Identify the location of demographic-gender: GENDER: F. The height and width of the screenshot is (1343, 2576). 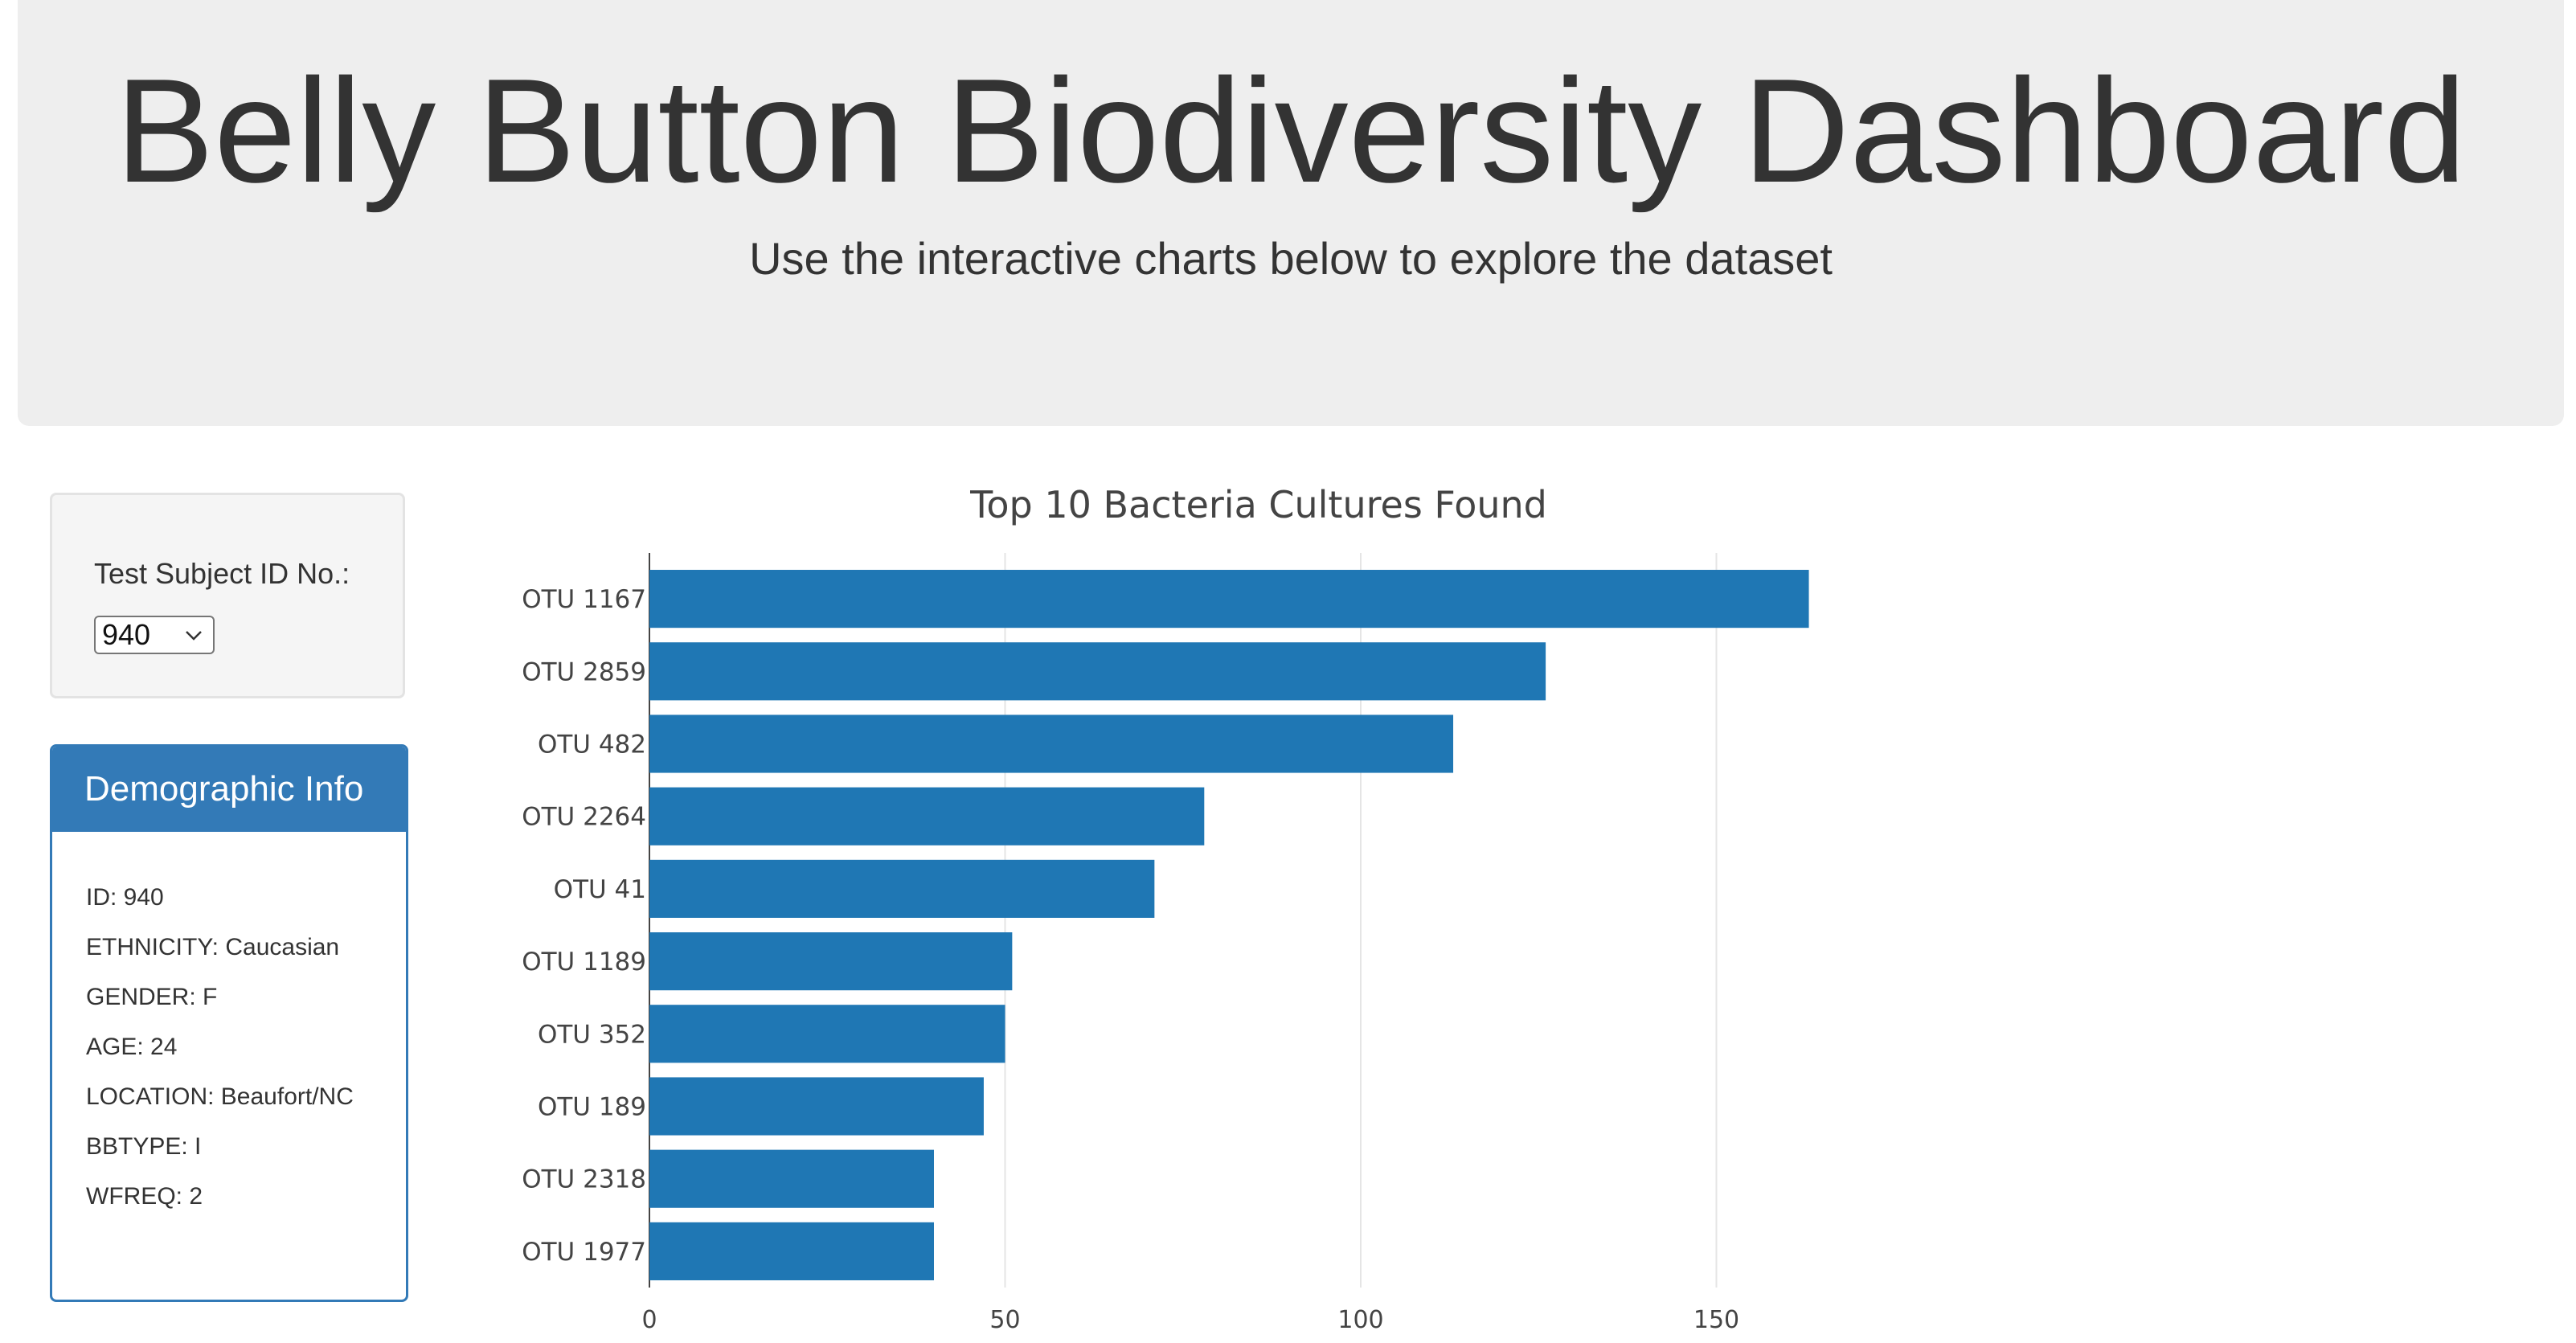
(152, 997).